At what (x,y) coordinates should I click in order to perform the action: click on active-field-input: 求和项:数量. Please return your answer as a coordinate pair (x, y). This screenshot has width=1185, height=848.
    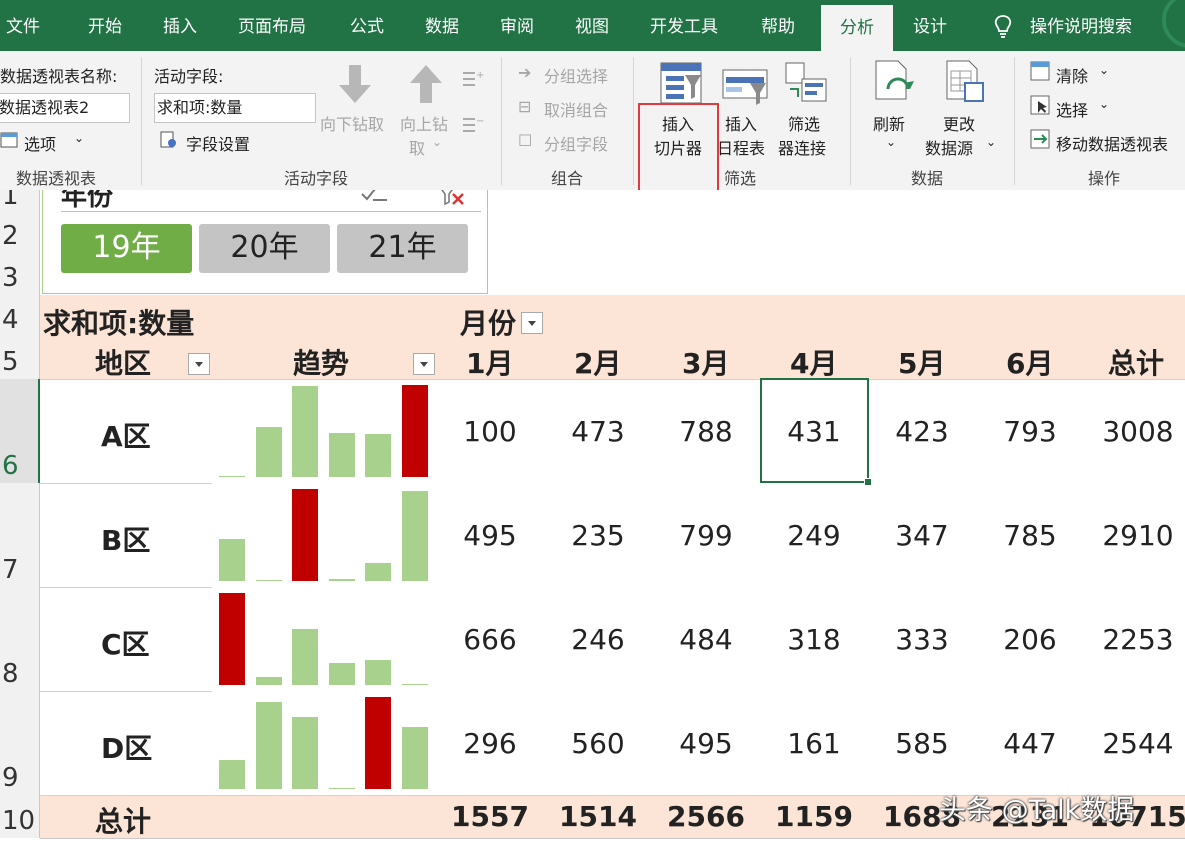
    Looking at the image, I should click on (235, 108).